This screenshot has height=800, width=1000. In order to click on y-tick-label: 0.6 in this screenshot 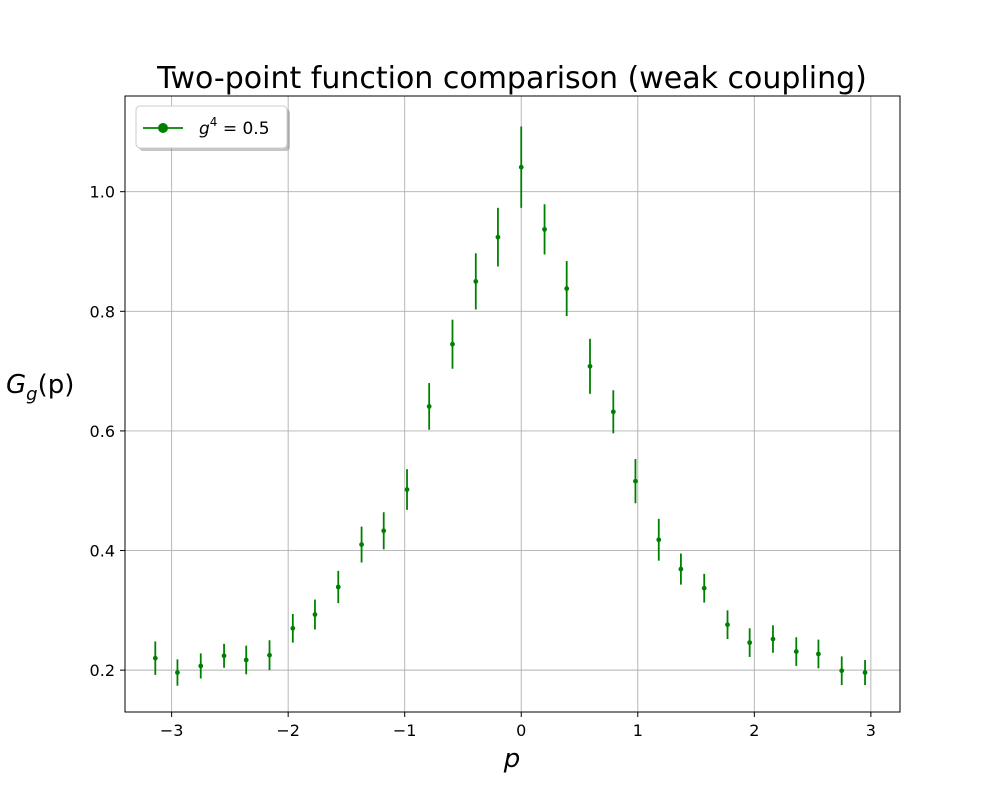, I will do `click(102, 431)`.